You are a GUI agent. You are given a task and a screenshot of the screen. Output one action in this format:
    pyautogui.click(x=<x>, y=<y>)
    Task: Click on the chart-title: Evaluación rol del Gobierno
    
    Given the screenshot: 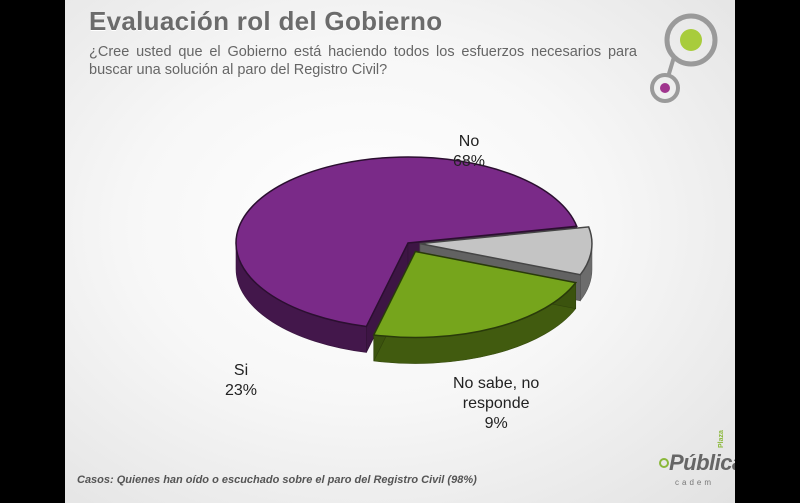 What is the action you would take?
    pyautogui.click(x=266, y=21)
    